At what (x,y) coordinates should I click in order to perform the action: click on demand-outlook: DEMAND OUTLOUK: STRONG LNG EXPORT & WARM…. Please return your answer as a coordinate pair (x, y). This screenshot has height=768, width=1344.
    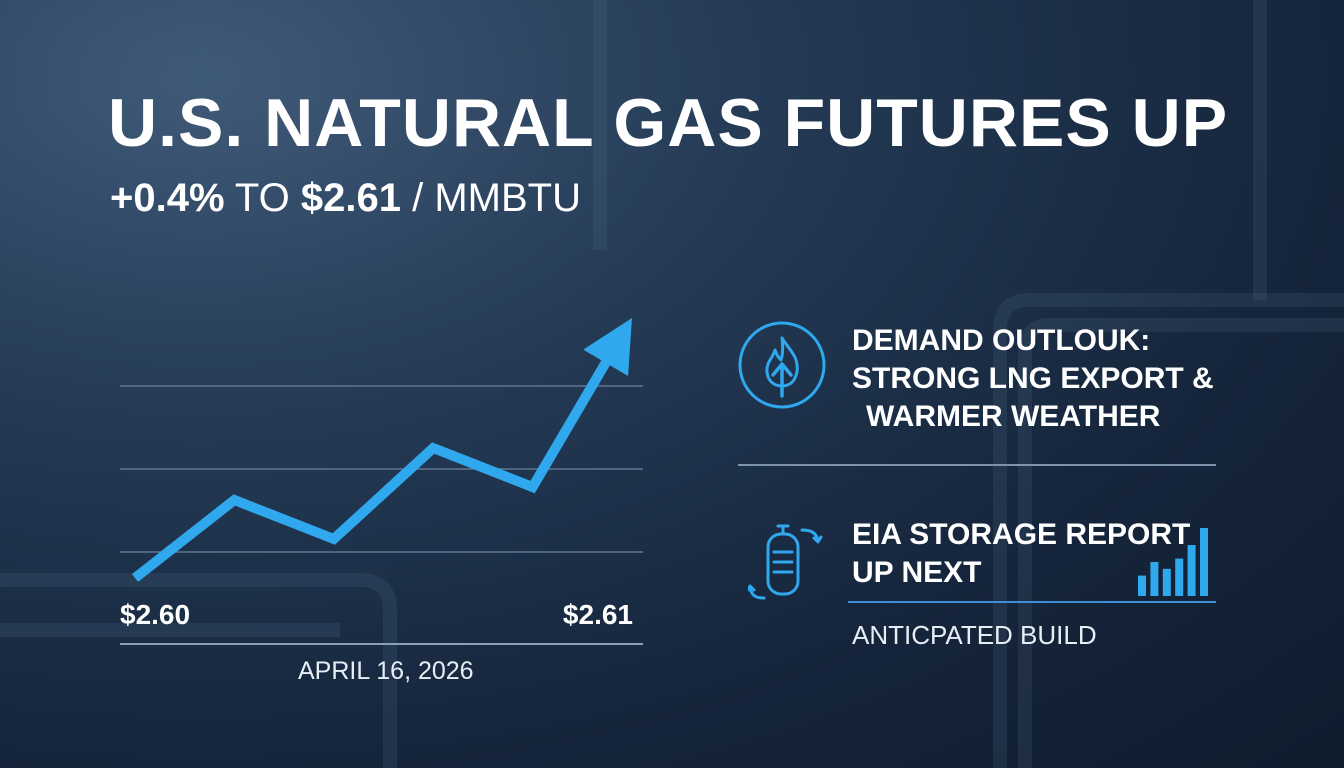
    Looking at the image, I should click on (1033, 379).